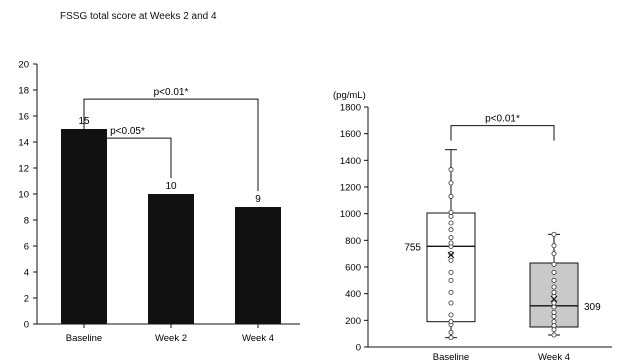  What do you see at coordinates (23, 143) in the screenshot?
I see `y-tick-label: 14` at bounding box center [23, 143].